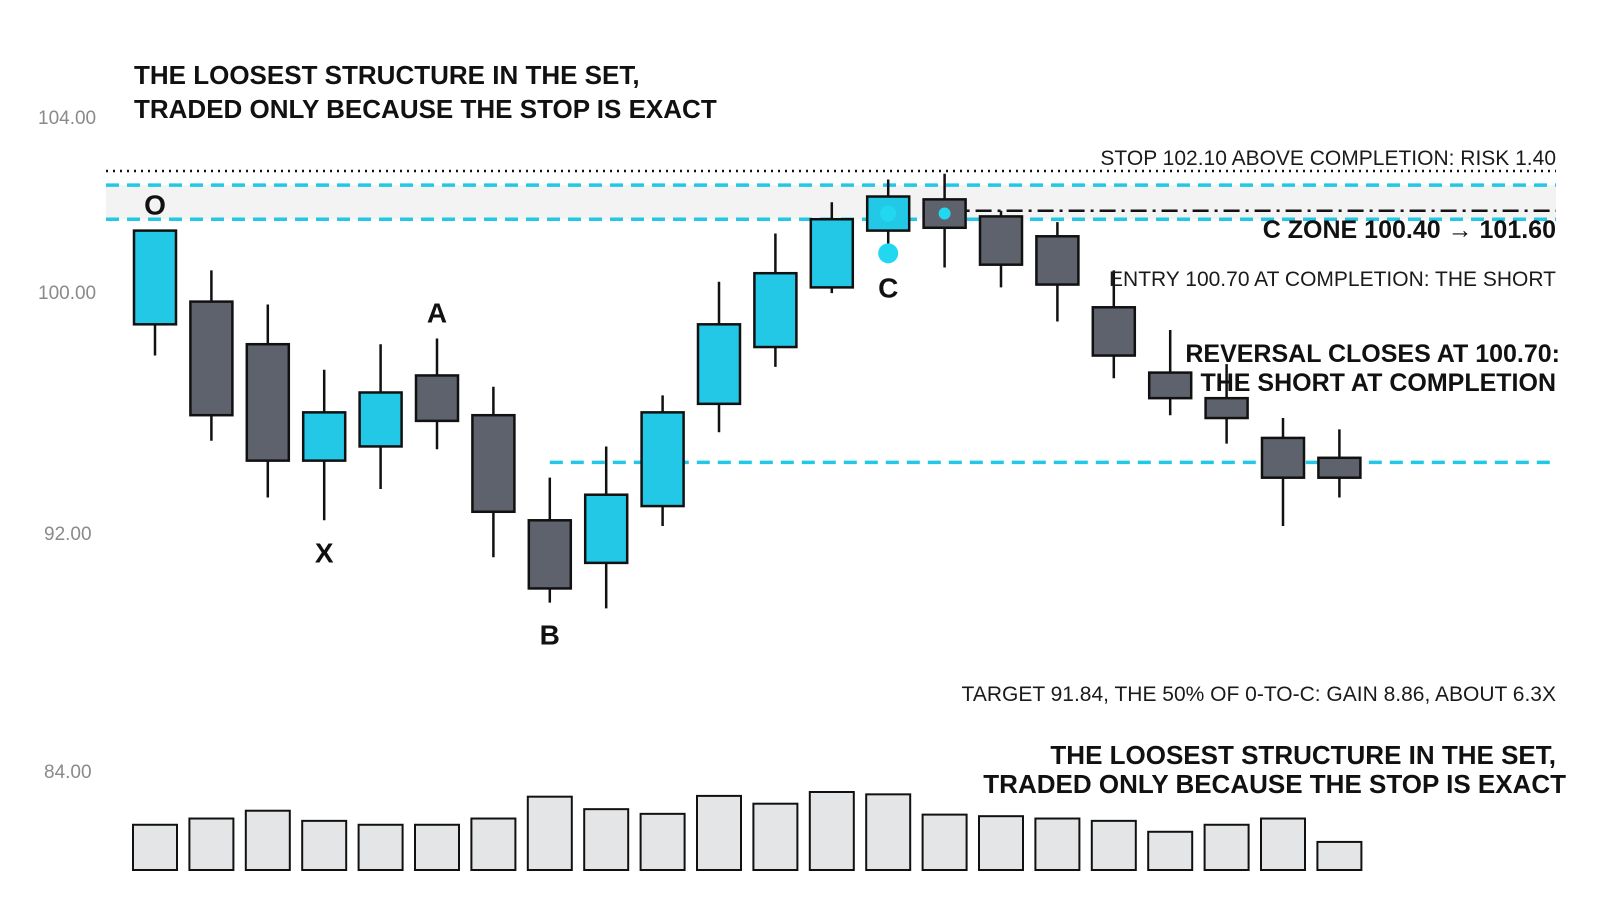 The width and height of the screenshot is (1600, 914). I want to click on entry-dot, so click(944, 213).